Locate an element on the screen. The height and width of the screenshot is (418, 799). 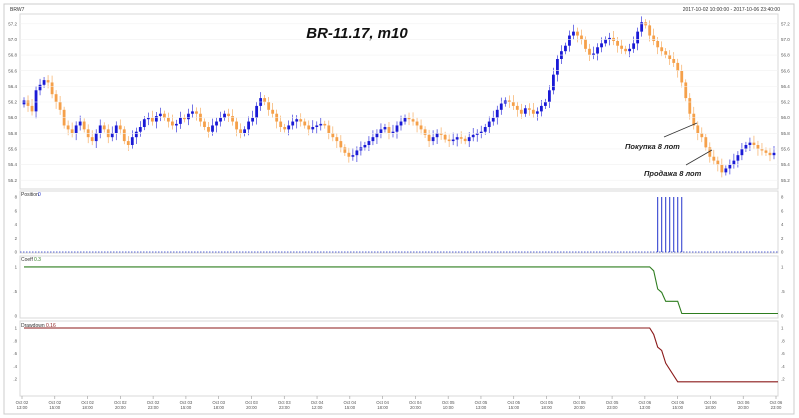
position-bars is located at coordinates (670, 224).